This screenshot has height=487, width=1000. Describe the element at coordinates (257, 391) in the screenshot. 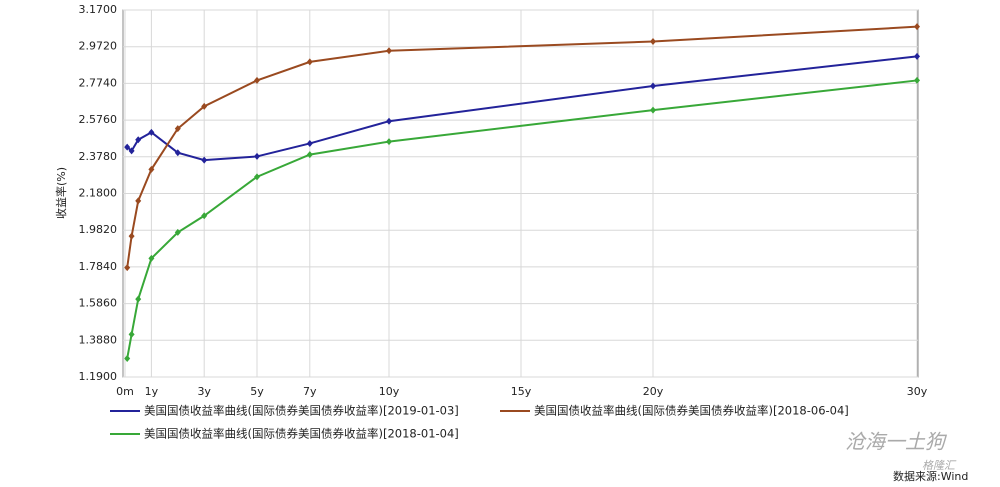

I see `x-tick-label: 5y` at that location.